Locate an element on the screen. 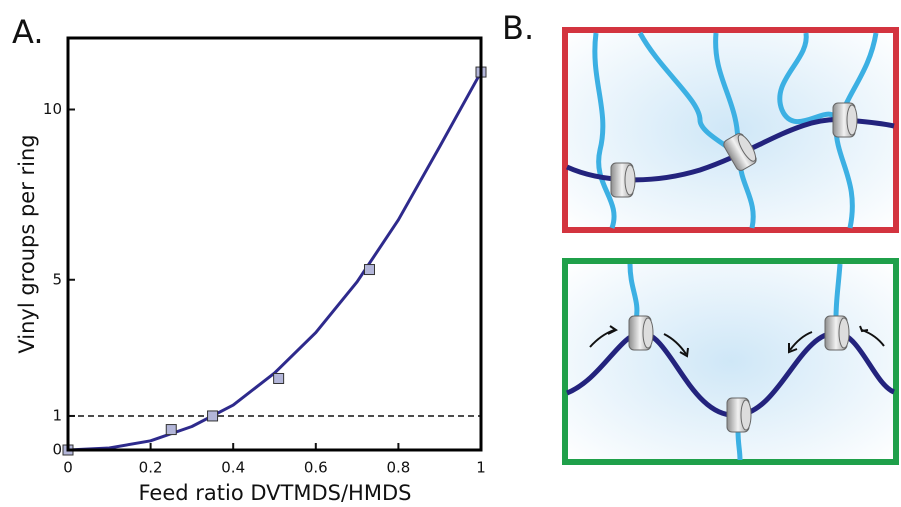 The width and height of the screenshot is (901, 507). x-tick-label: 0.4 is located at coordinates (233, 468).